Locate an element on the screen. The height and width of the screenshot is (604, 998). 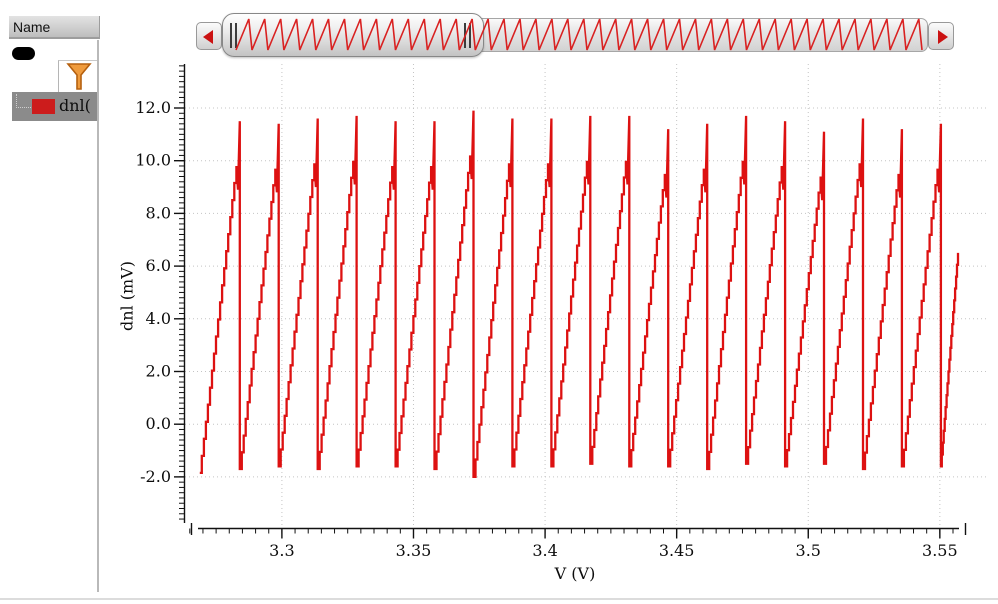
signal-label: dnl( is located at coordinates (75, 105).